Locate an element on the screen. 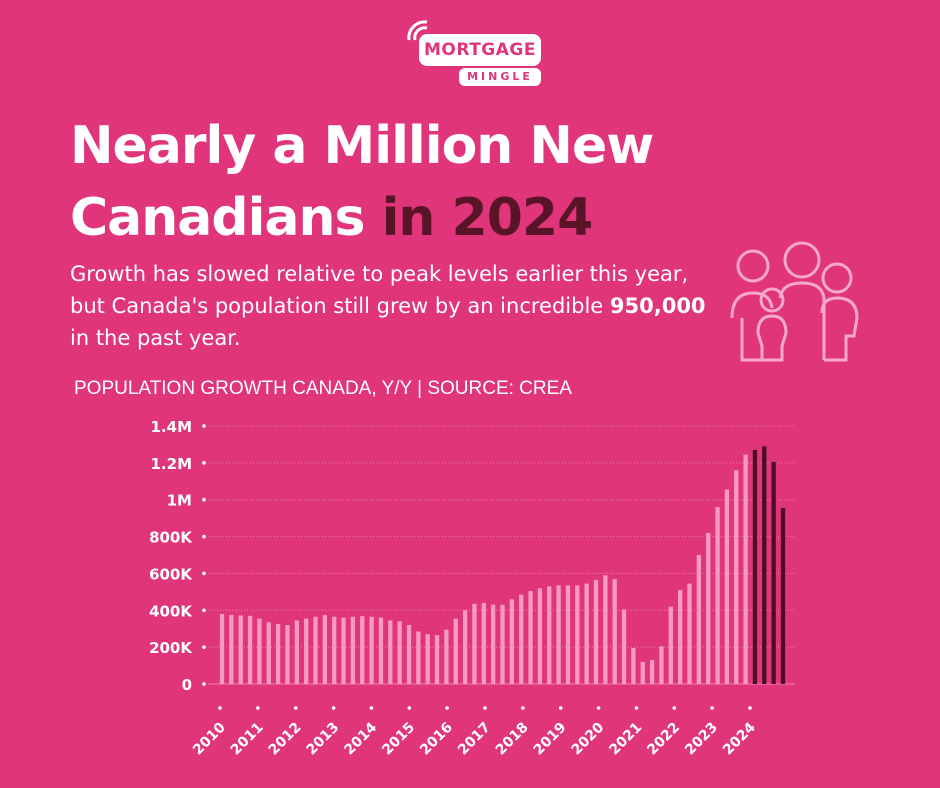  ytick-label: 0 is located at coordinates (187, 685).